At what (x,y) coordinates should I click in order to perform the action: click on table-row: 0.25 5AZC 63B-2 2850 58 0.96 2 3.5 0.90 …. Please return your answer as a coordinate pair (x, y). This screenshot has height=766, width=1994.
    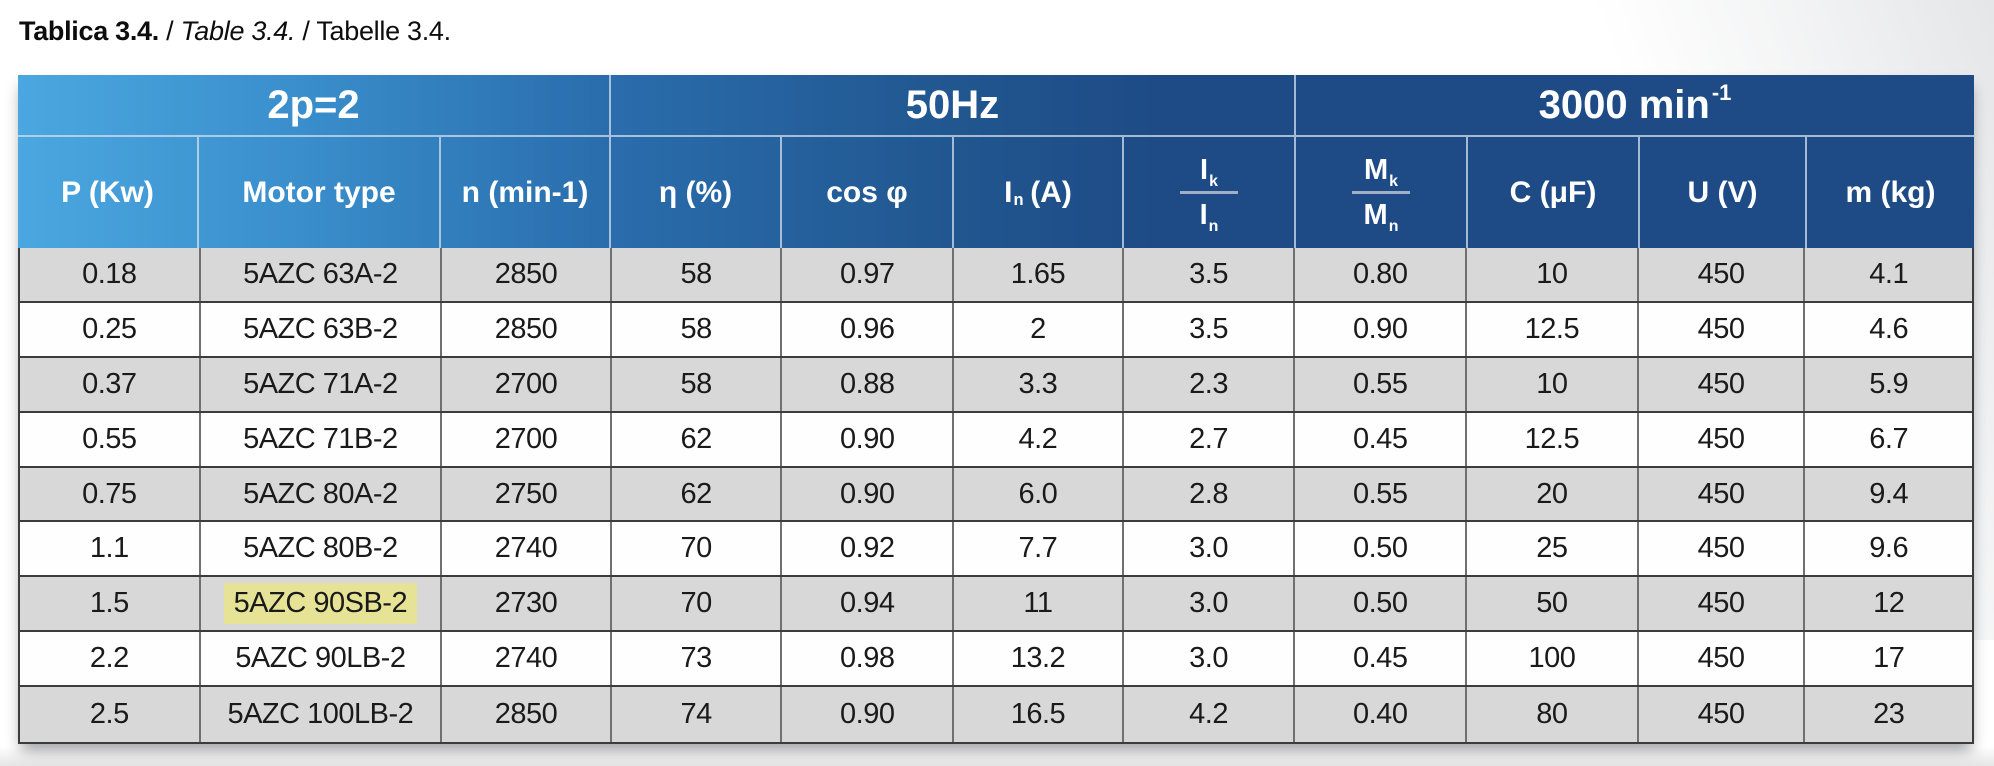
    Looking at the image, I should click on (996, 330).